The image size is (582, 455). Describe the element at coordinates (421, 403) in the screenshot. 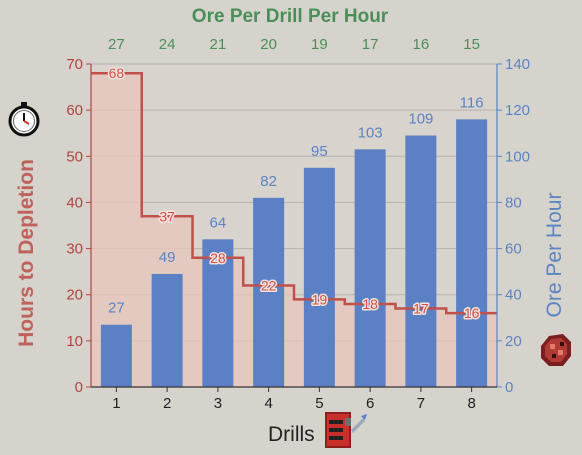

I see `x-tick-label: 7` at that location.